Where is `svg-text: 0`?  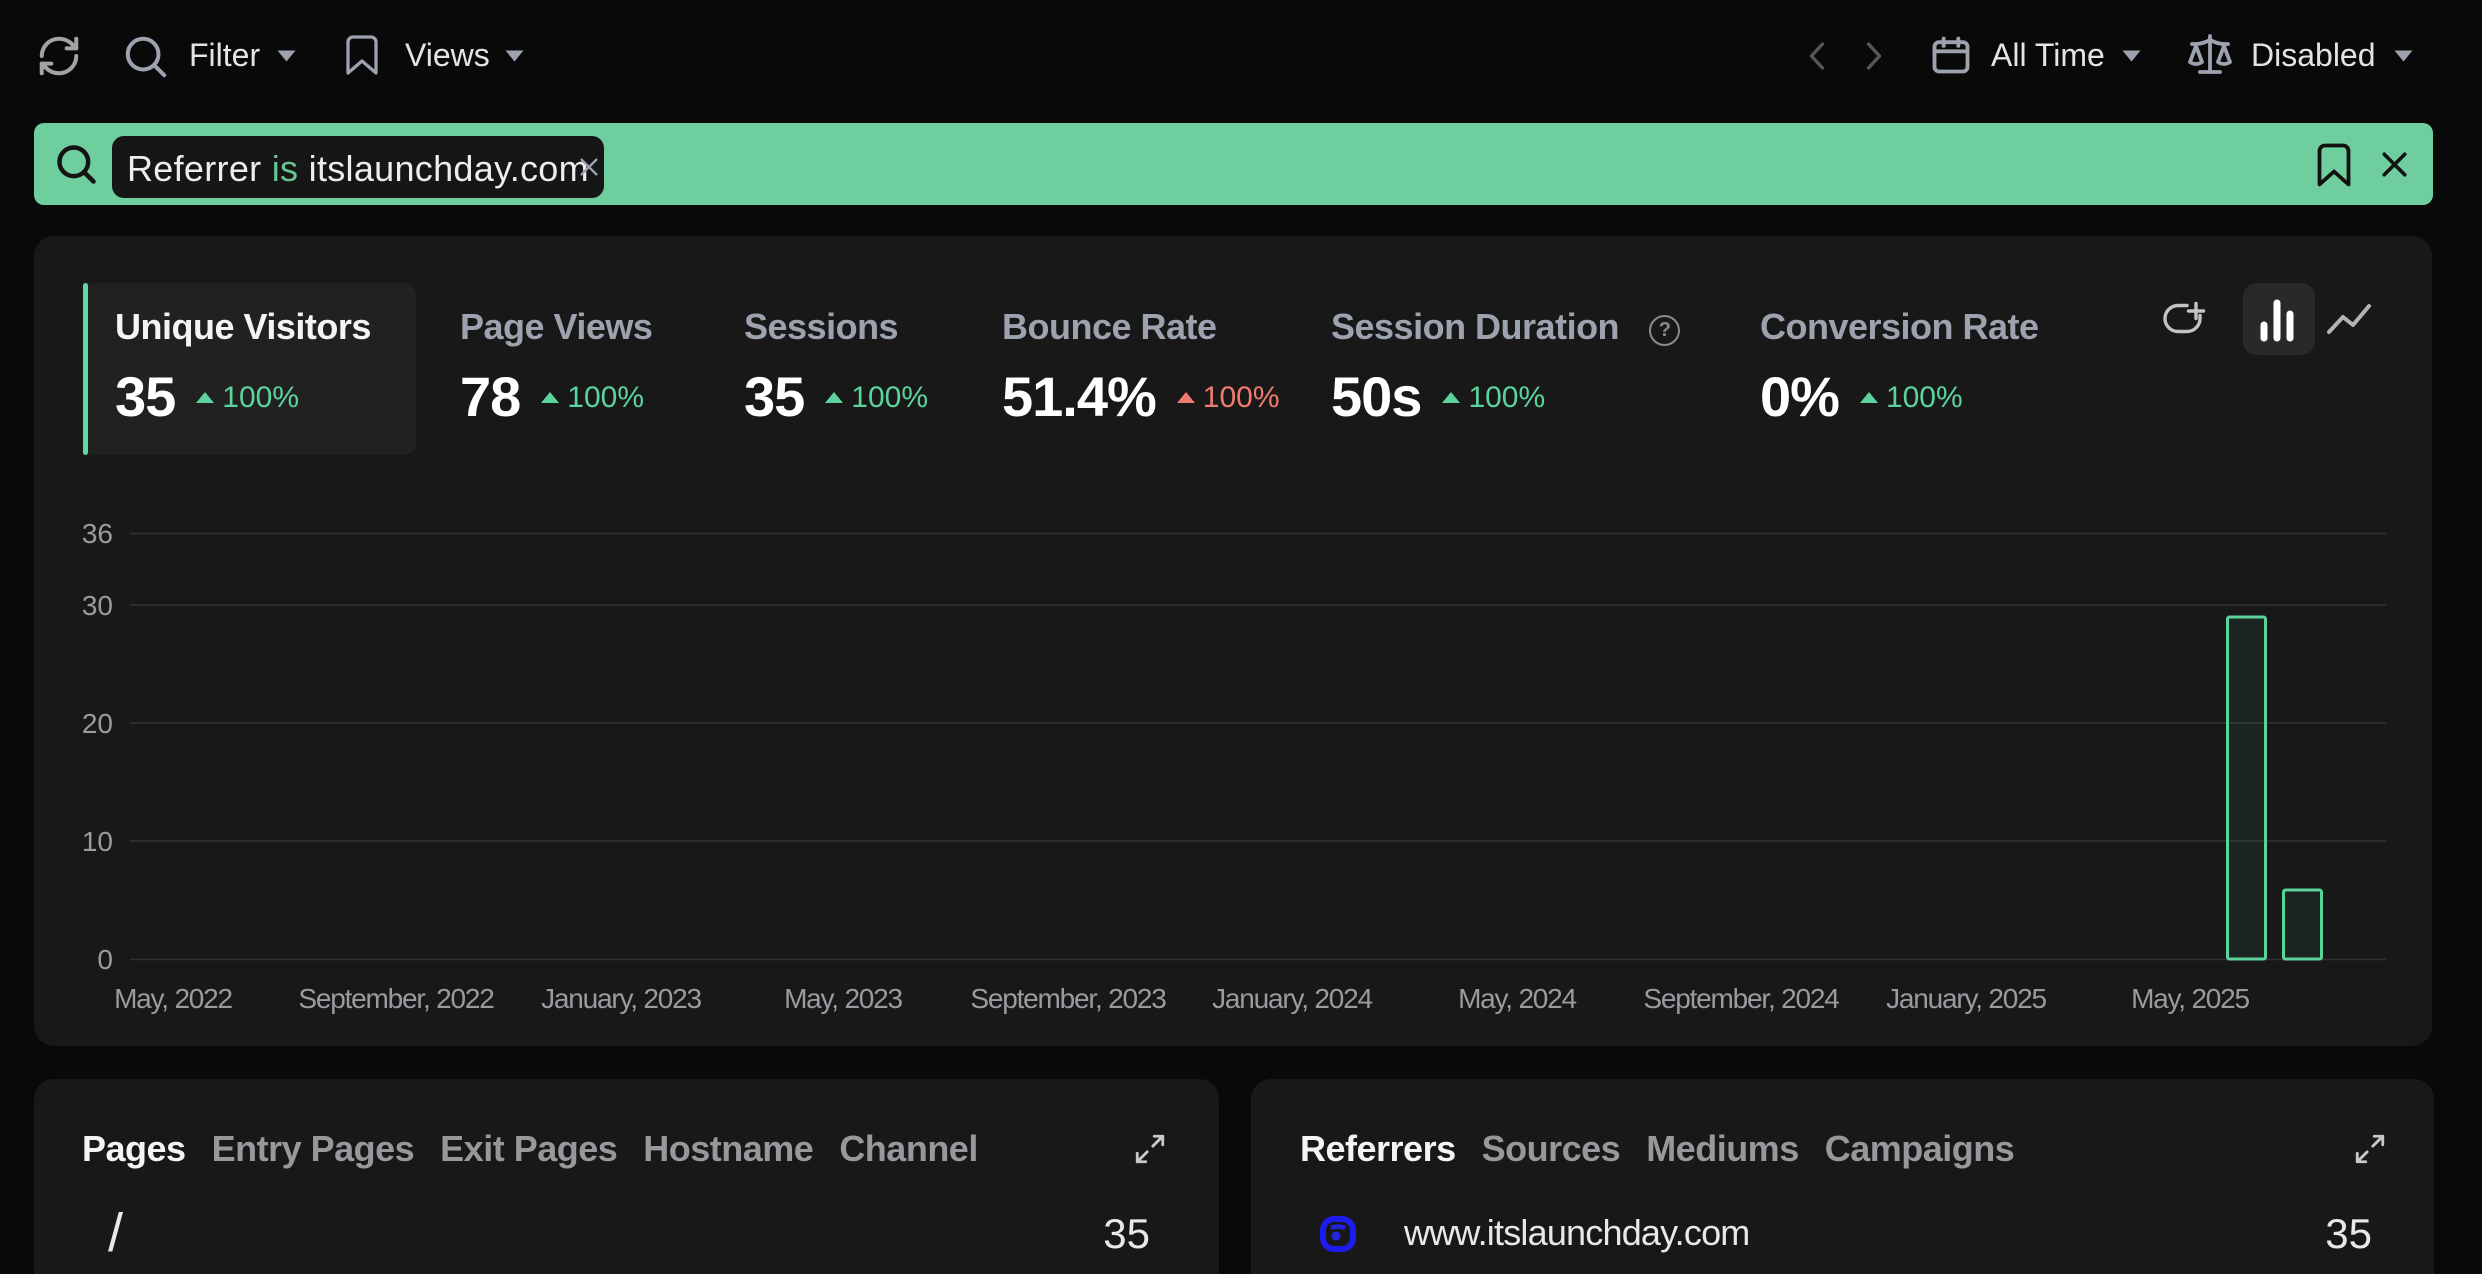 svg-text: 0 is located at coordinates (105, 959).